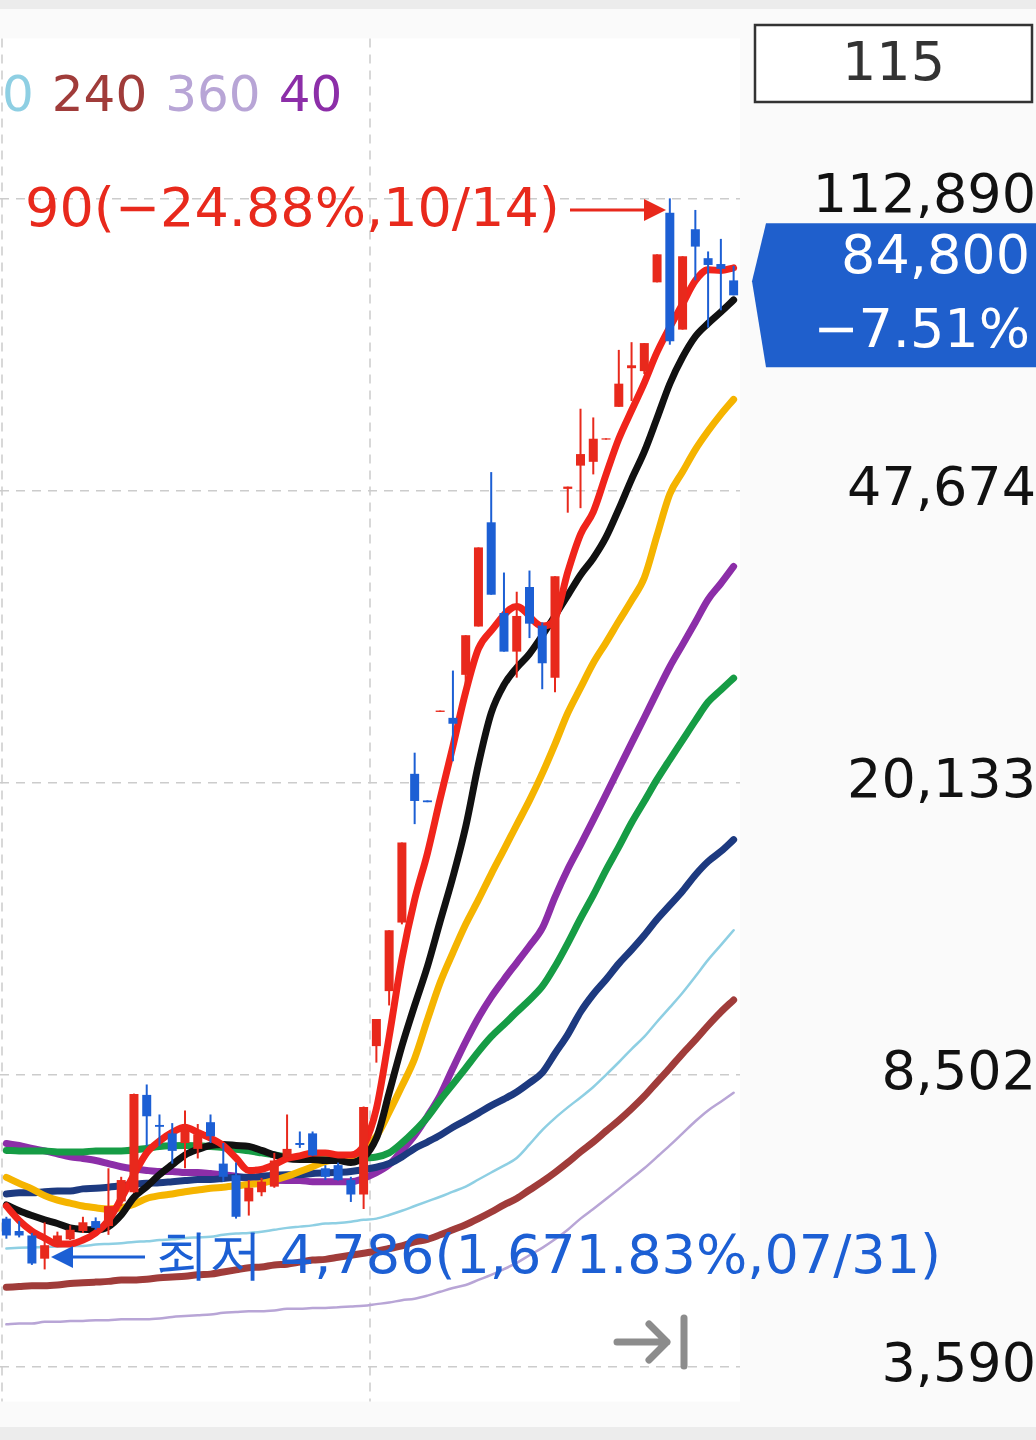 The width and height of the screenshot is (1036, 1440). I want to click on y-tick-label: 47,674, so click(941, 486).